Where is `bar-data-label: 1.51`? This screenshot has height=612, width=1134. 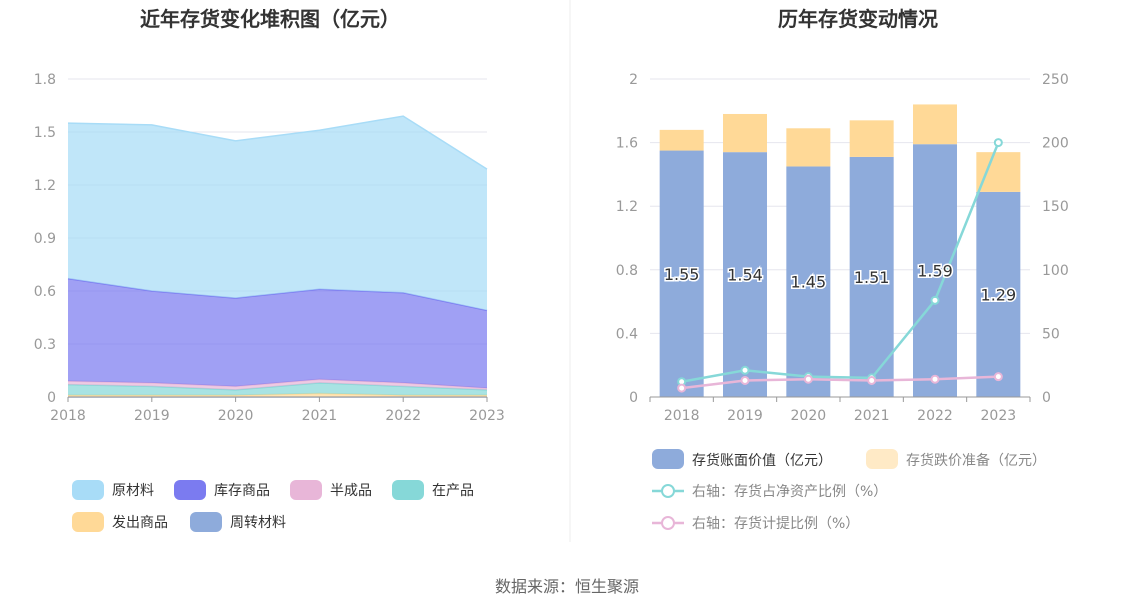
bar-data-label: 1.51 is located at coordinates (872, 277).